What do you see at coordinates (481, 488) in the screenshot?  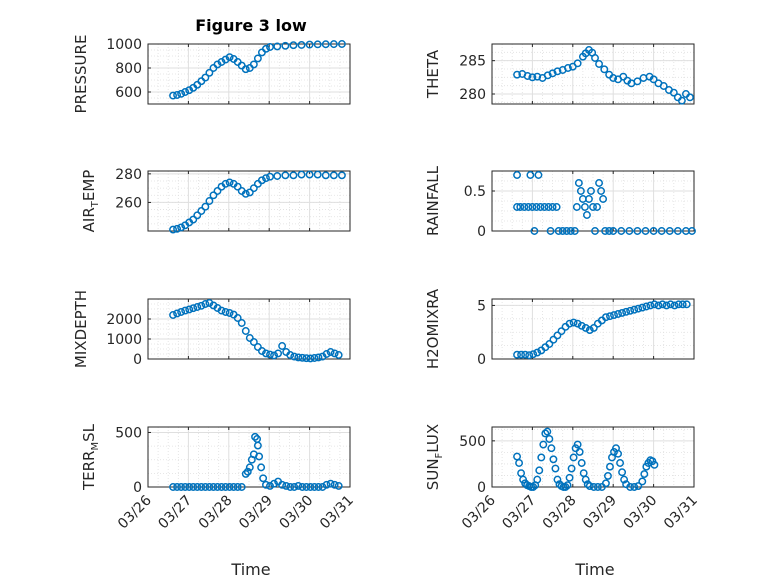 I see `y-tick-label: 0` at bounding box center [481, 488].